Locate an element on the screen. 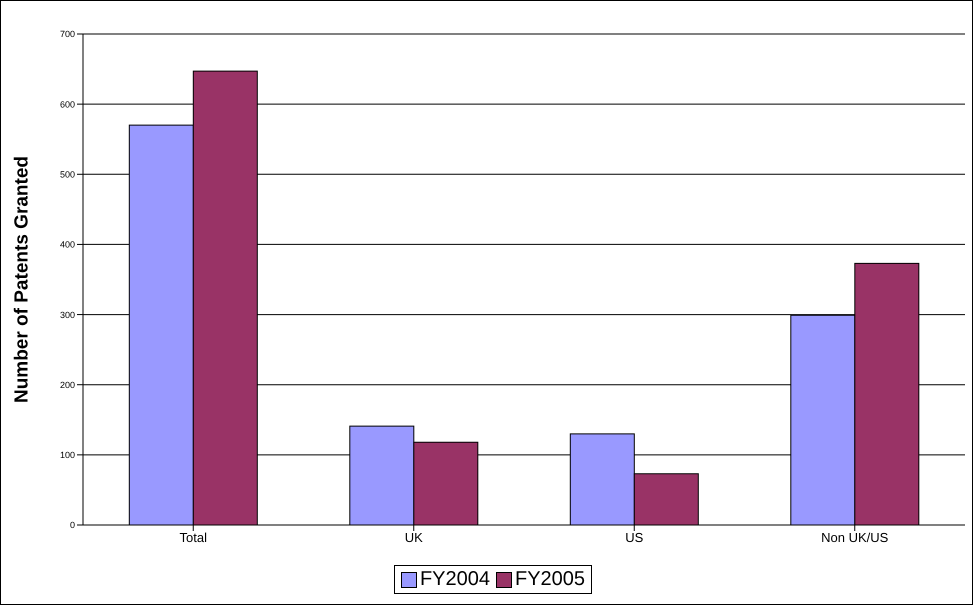 This screenshot has width=973, height=605. y-tick-label: 400 is located at coordinates (67, 245).